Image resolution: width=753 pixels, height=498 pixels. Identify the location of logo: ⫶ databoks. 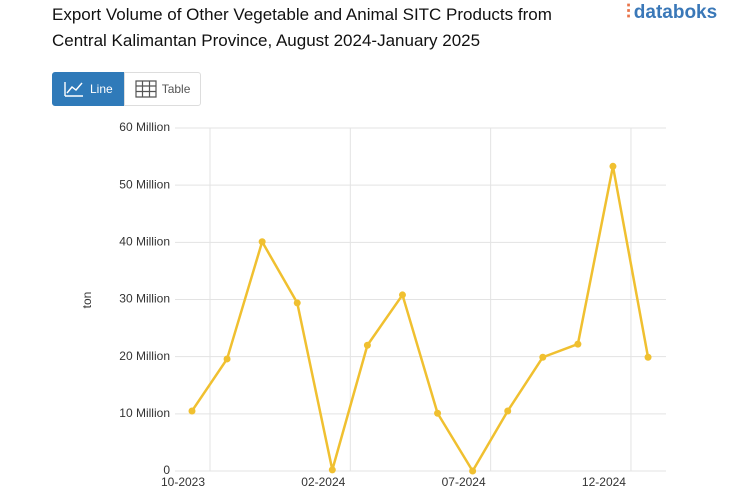
(672, 12).